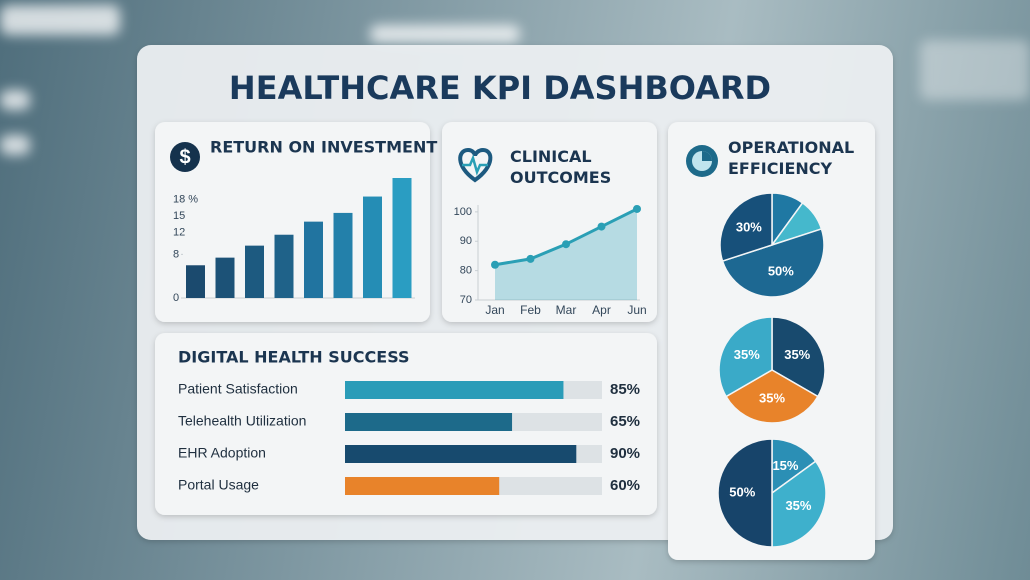  Describe the element at coordinates (179, 232) in the screenshot. I see `y-tick-label: 12` at that location.